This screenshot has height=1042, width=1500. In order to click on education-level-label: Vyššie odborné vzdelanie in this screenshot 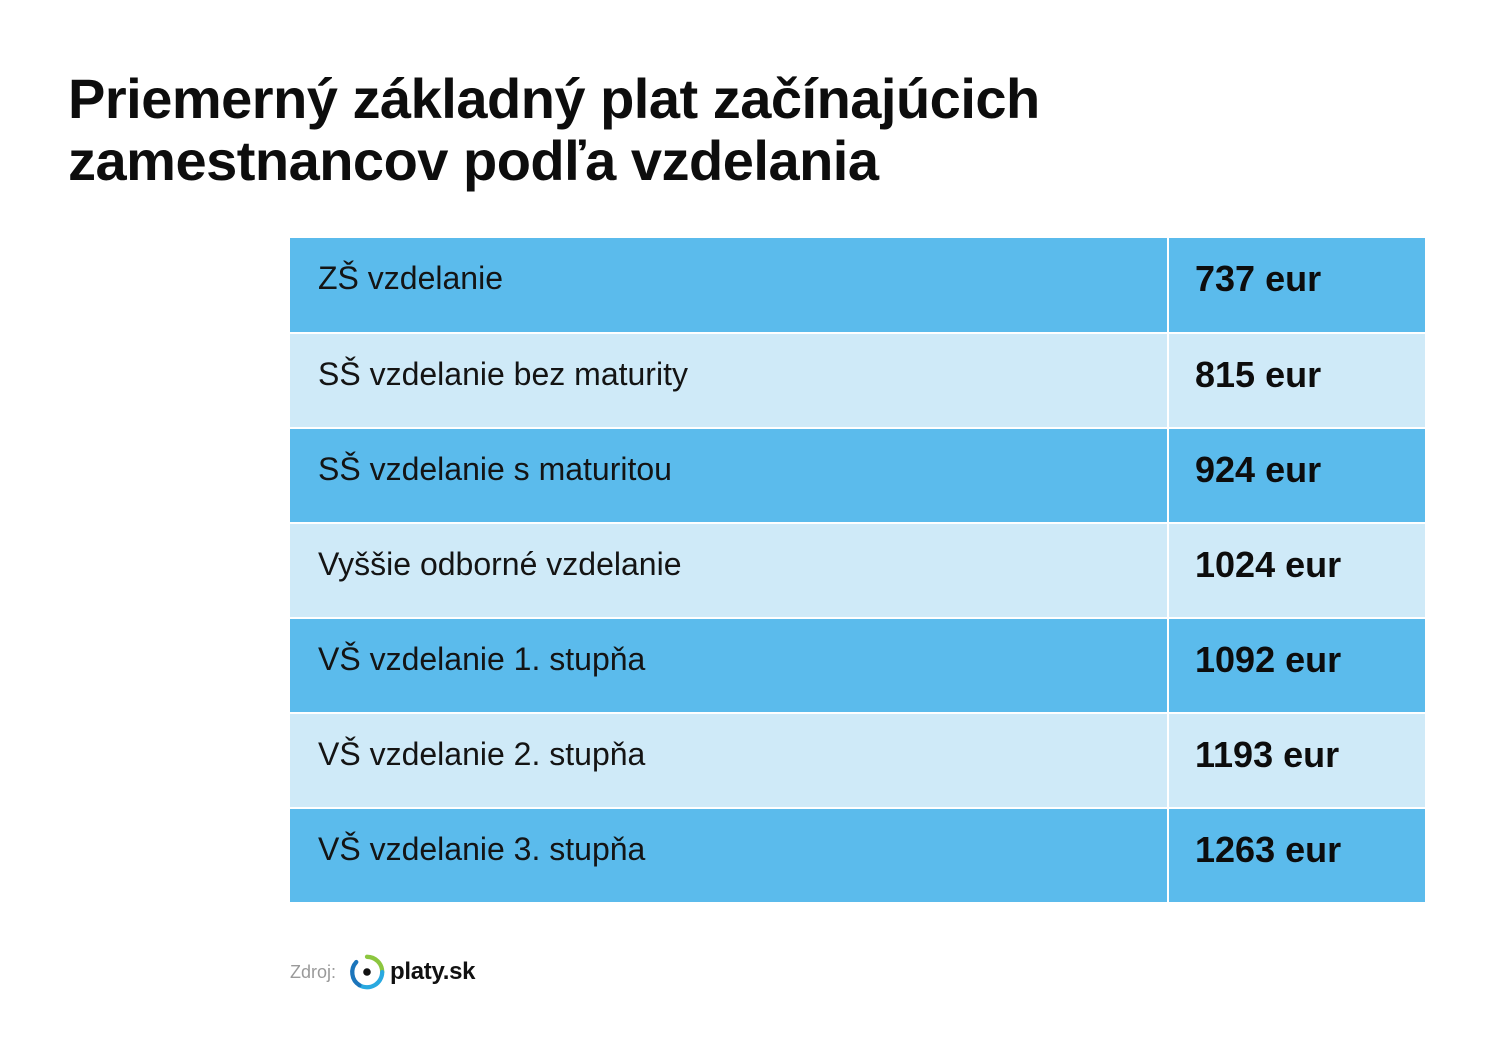, I will do `click(729, 571)`.